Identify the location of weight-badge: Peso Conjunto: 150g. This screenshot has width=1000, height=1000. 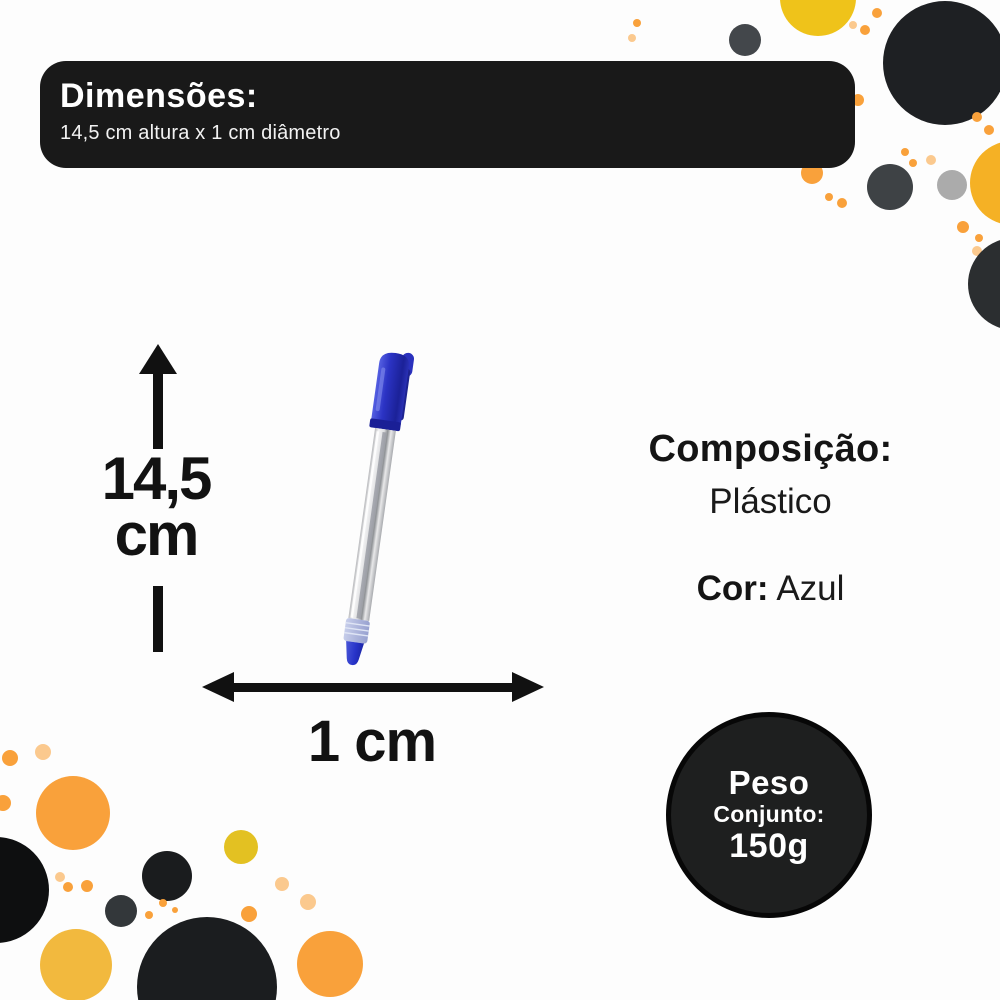
(769, 815).